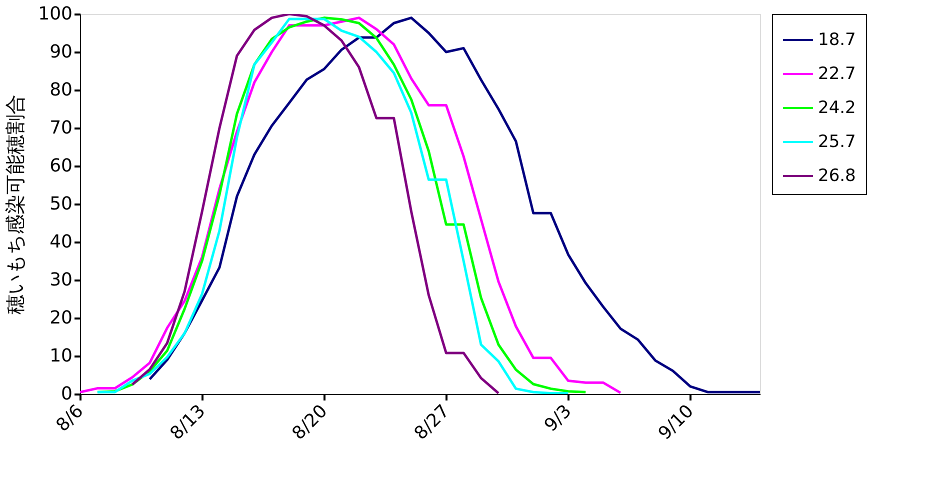  Describe the element at coordinates (61, 280) in the screenshot. I see `y-tick-label: 30` at that location.